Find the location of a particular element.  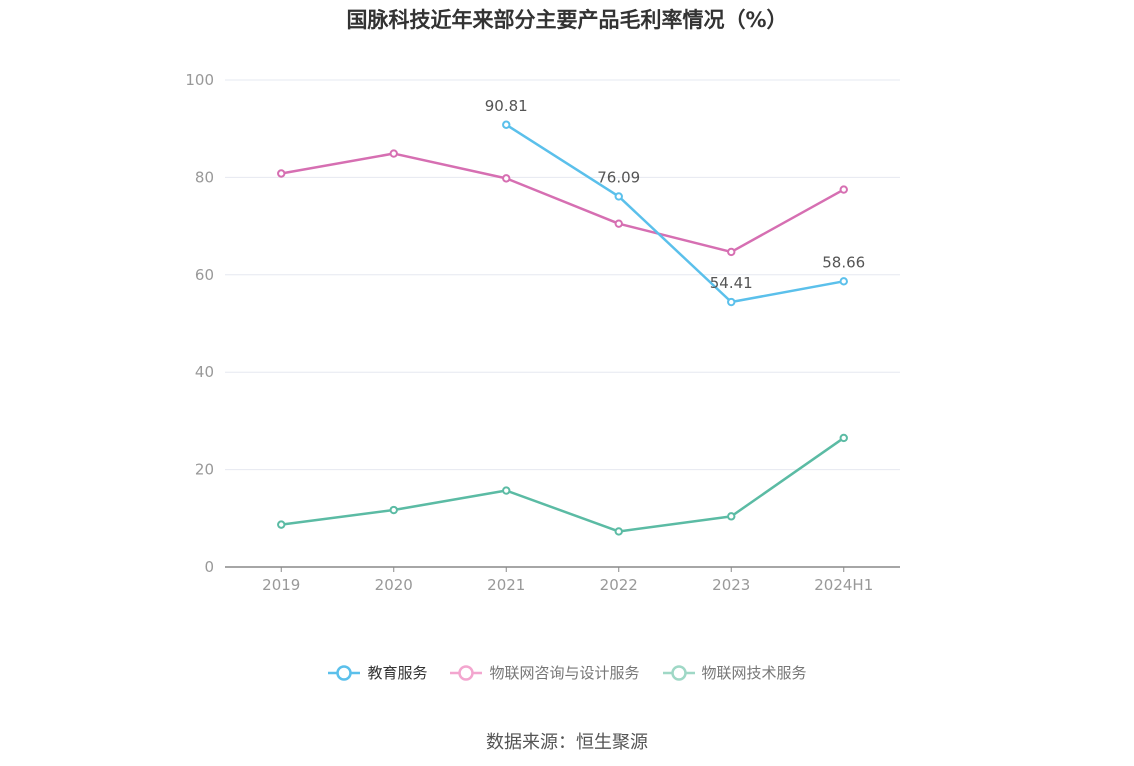

y-tick-label: 60 is located at coordinates (204, 275).